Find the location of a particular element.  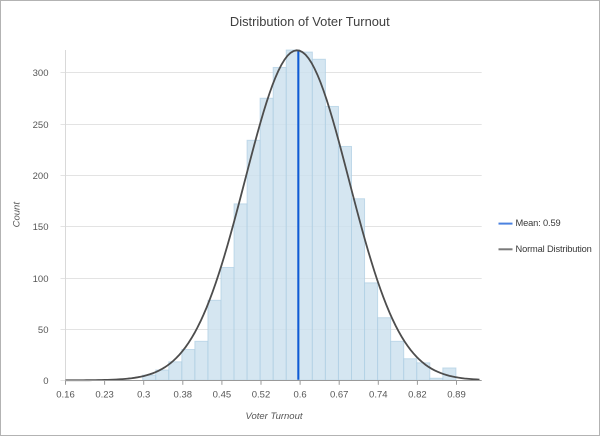

svg-text: 200 is located at coordinates (41, 176).